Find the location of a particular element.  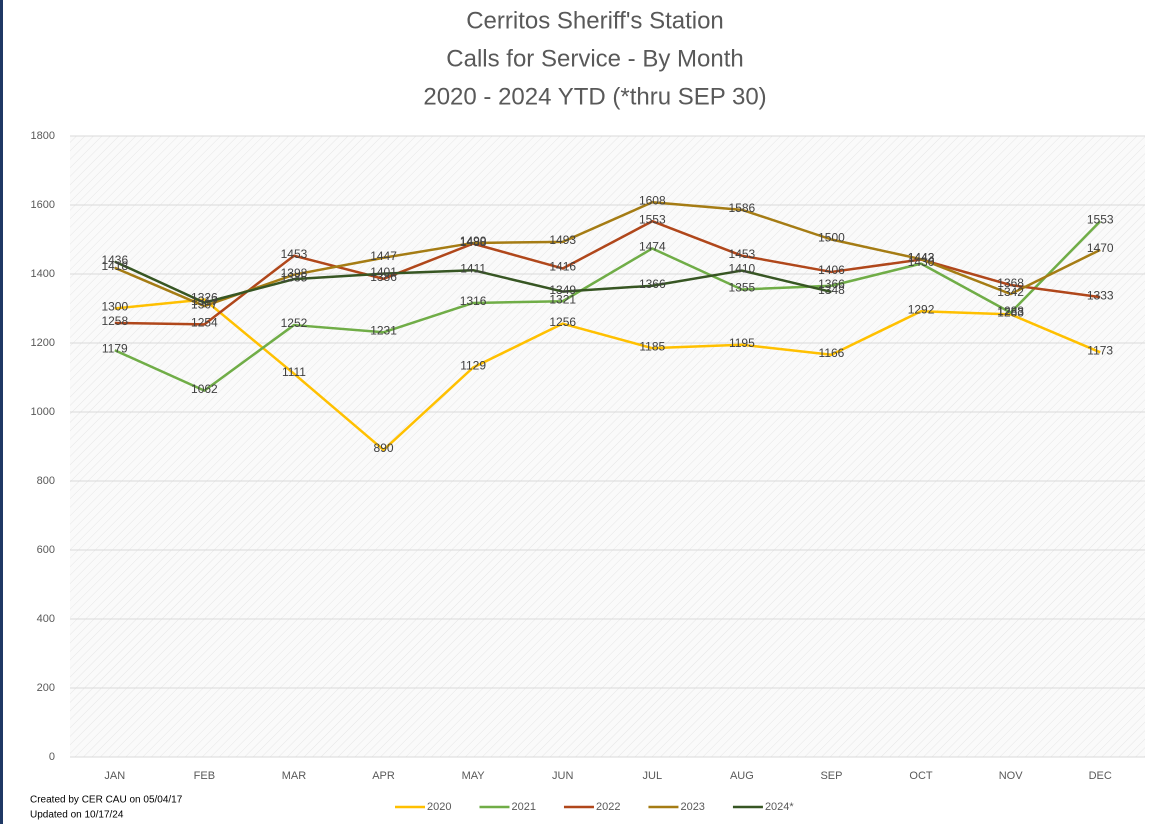

data-label: 1500 is located at coordinates (831, 238).